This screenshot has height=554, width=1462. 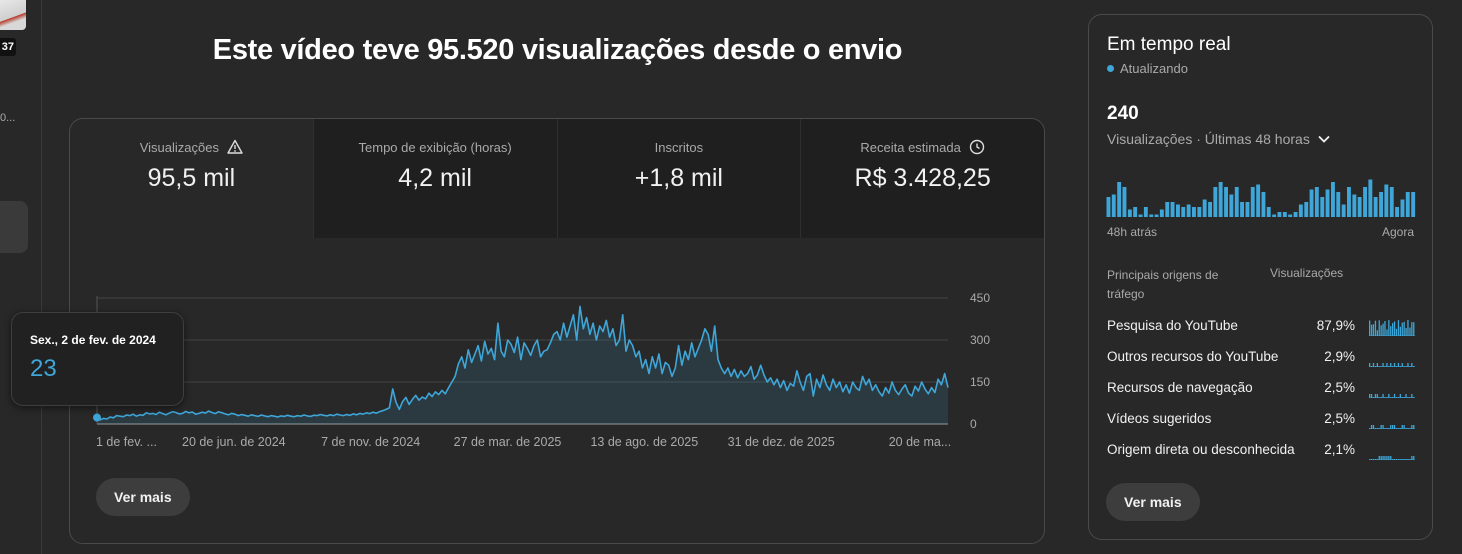 What do you see at coordinates (1123, 113) in the screenshot?
I see `realtime-count: 240` at bounding box center [1123, 113].